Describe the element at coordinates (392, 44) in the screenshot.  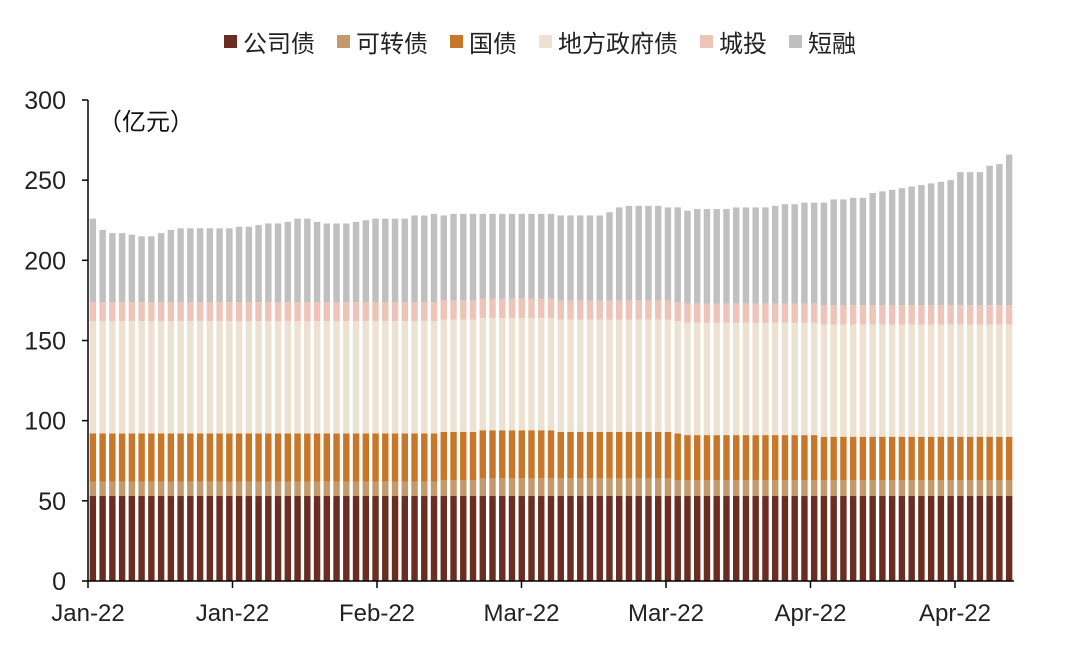
I see `legend-label: 可转债` at that location.